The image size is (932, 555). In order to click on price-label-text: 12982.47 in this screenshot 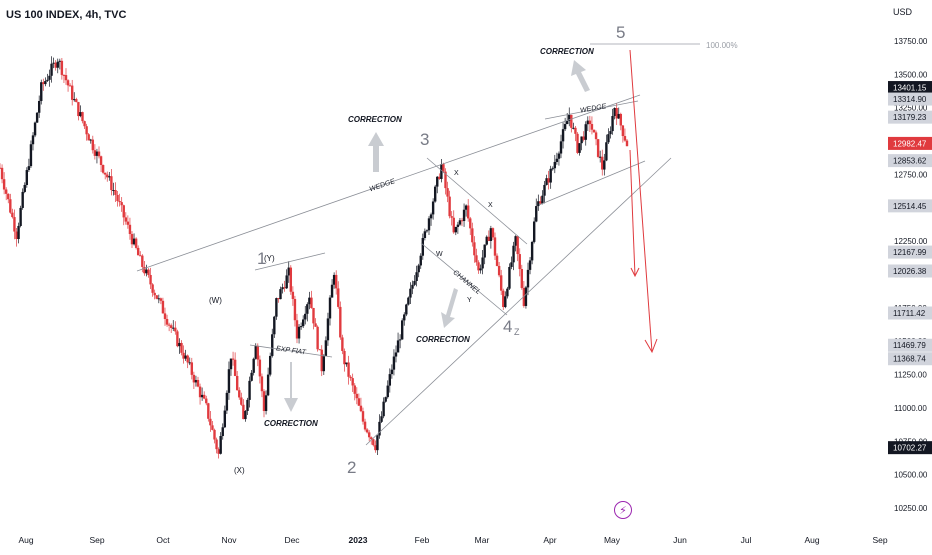, I will do `click(910, 143)`.